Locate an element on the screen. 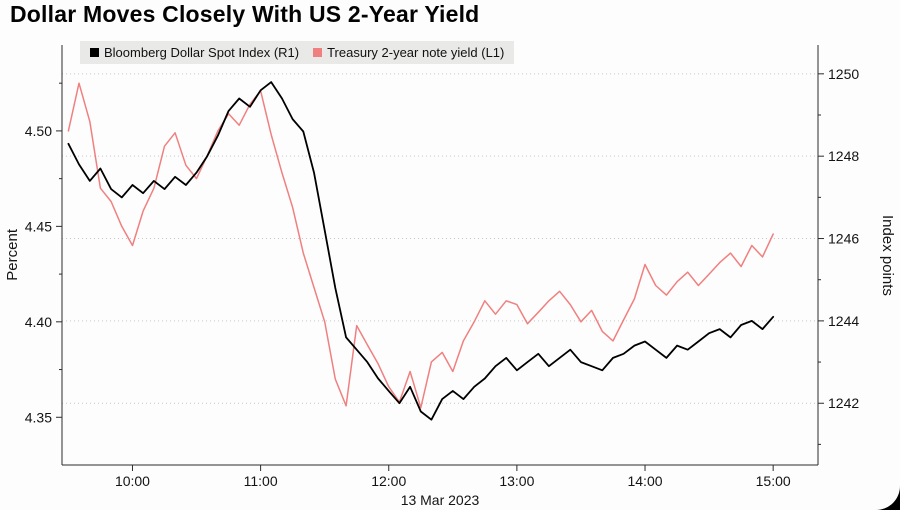 This screenshot has height=510, width=900. x-axis-tick-label: 10:00 is located at coordinates (132, 481).